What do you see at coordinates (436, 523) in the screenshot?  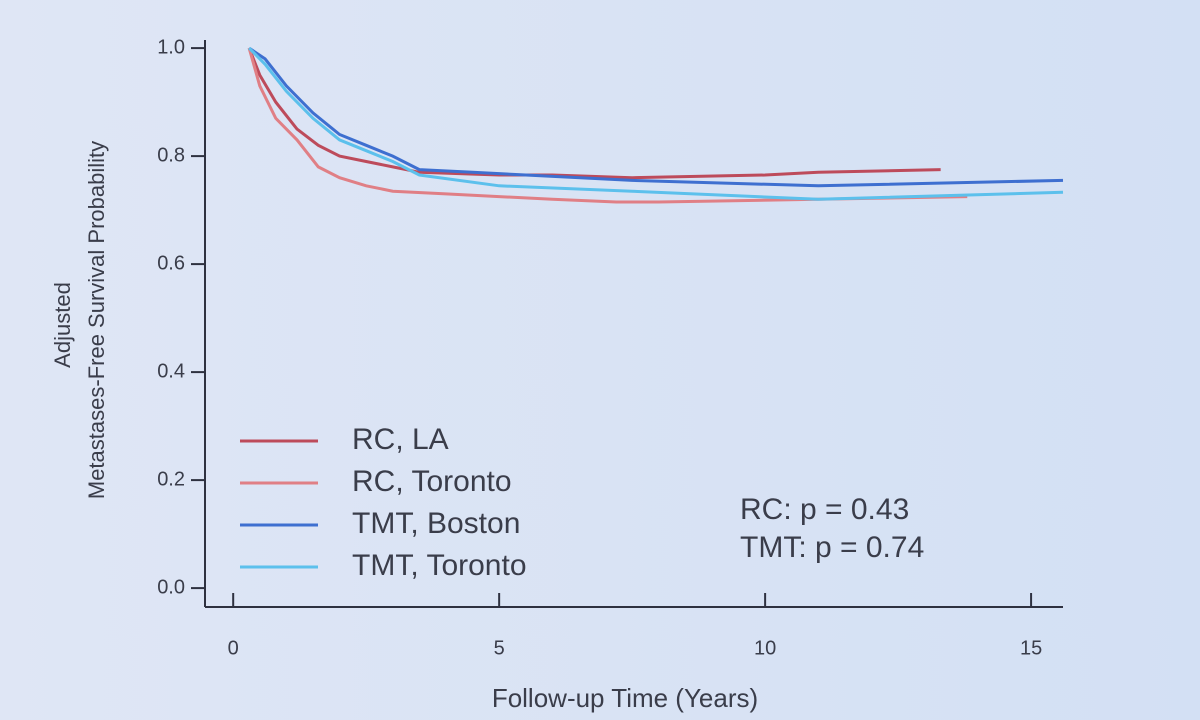 I see `legend-label: TMT, Boston` at bounding box center [436, 523].